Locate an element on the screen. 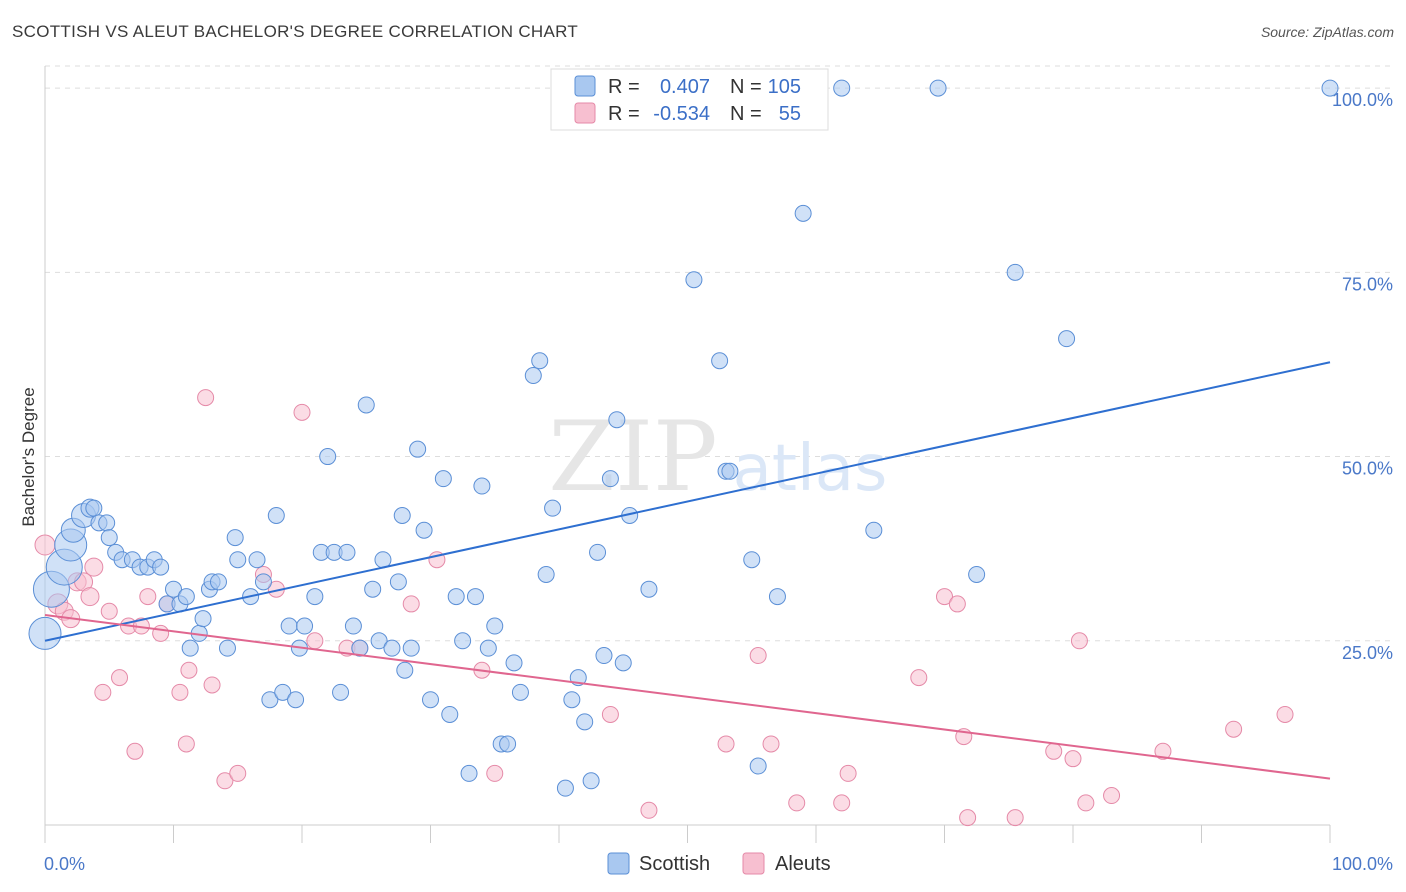  legend-swatch-scottish is located at coordinates (585, 86).